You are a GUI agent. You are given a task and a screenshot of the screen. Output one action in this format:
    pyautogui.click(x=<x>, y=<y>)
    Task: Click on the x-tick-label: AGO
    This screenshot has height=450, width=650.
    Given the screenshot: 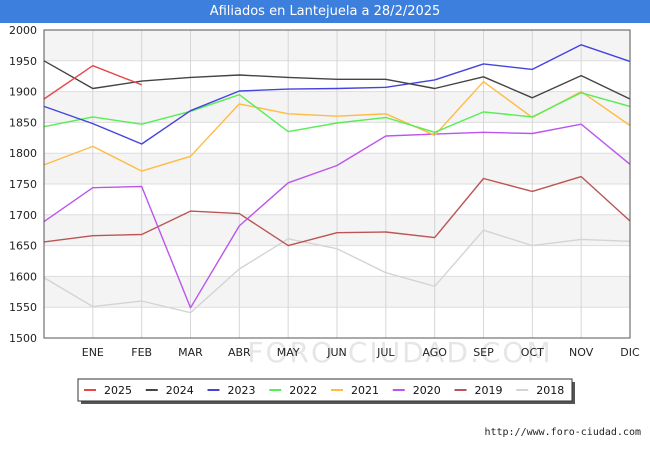 What is the action you would take?
    pyautogui.click(x=434, y=352)
    